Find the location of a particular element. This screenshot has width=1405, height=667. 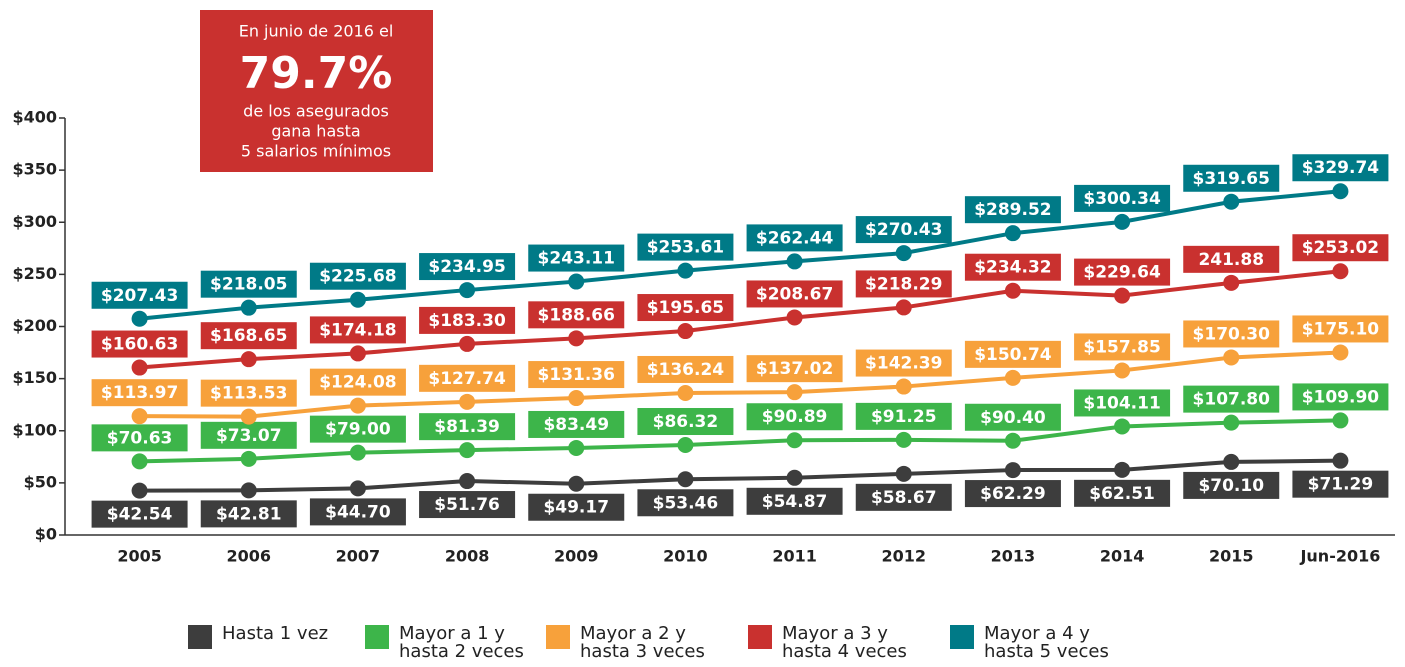

value-label: $91.25 is located at coordinates (903, 416).